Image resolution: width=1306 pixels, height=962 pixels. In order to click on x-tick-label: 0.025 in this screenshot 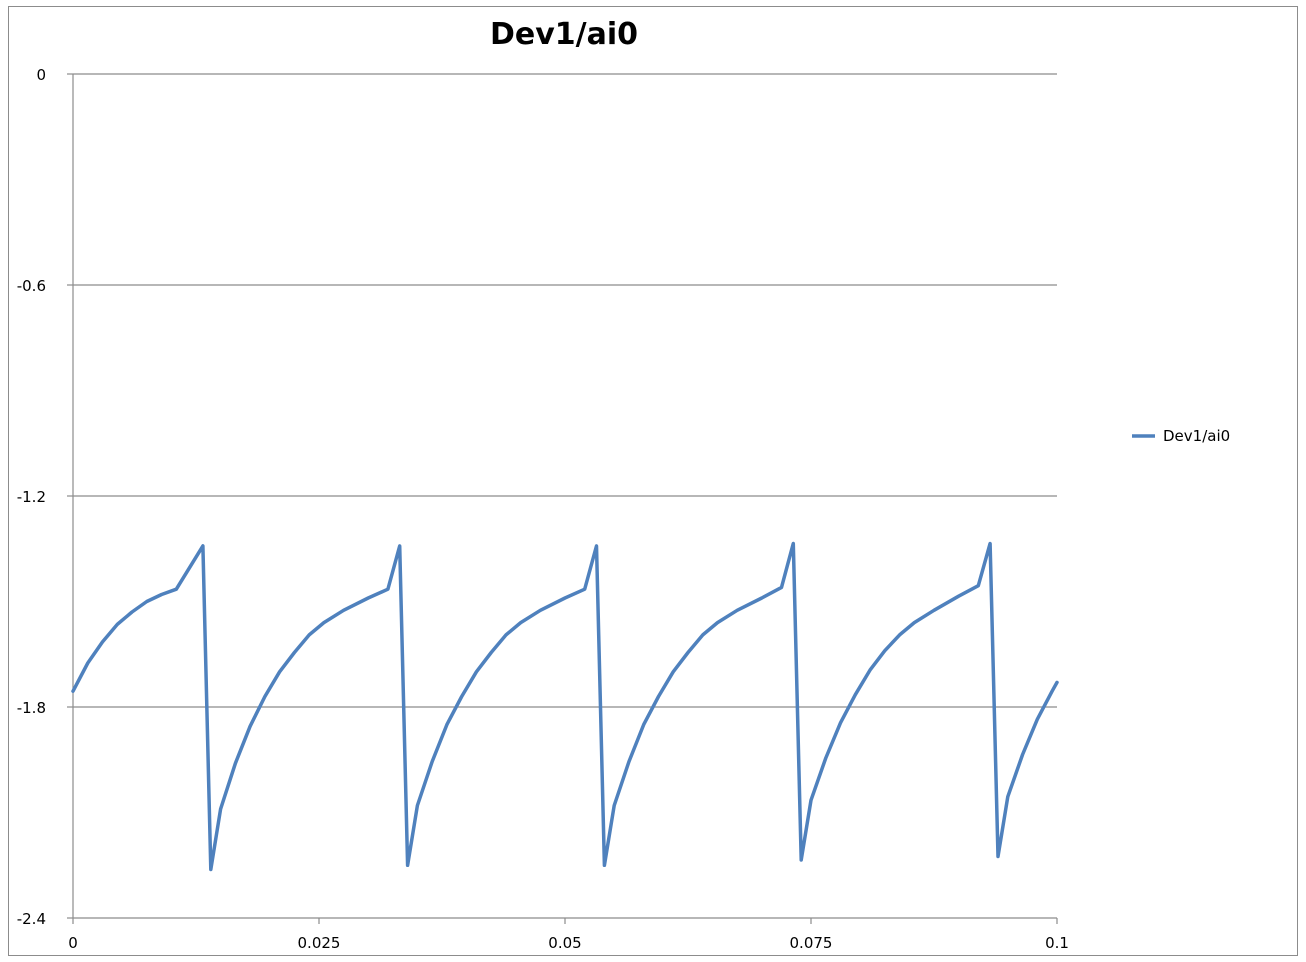, I will do `click(319, 943)`.